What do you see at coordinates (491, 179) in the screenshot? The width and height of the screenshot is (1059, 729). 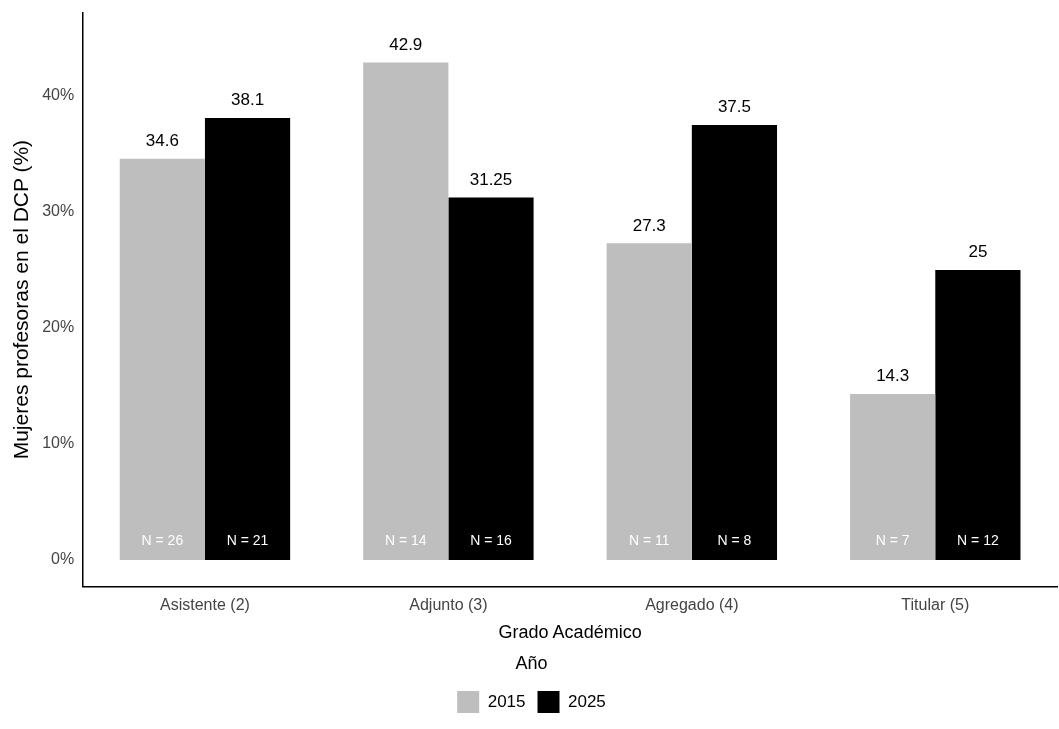 I see `data-label: 31.25` at bounding box center [491, 179].